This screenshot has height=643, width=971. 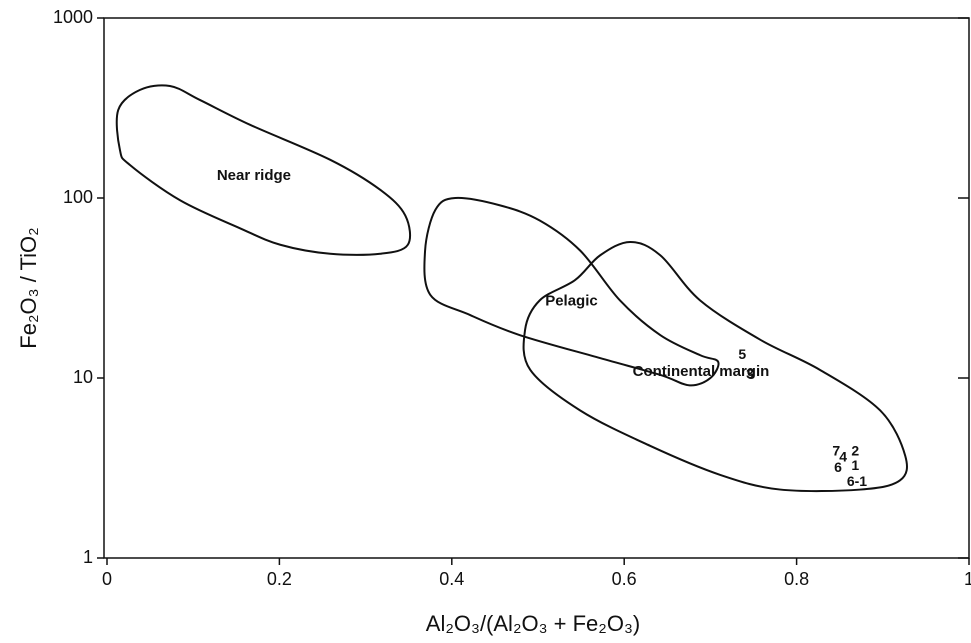 What do you see at coordinates (967, 579) in the screenshot?
I see `x-tick-label: 1` at bounding box center [967, 579].